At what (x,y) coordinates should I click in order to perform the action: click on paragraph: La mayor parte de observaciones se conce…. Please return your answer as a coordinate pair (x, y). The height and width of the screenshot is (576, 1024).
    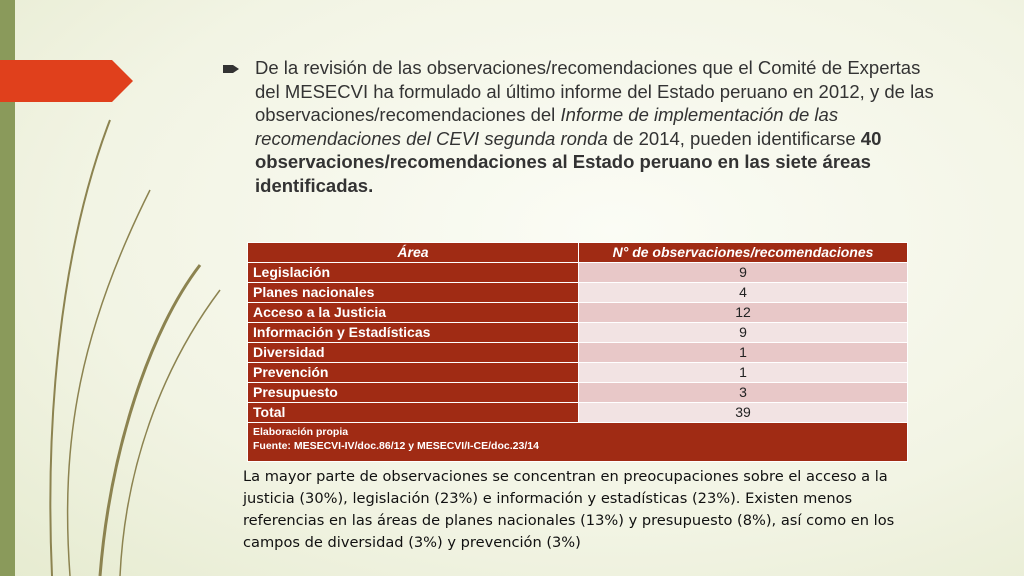
    Looking at the image, I should click on (569, 509).